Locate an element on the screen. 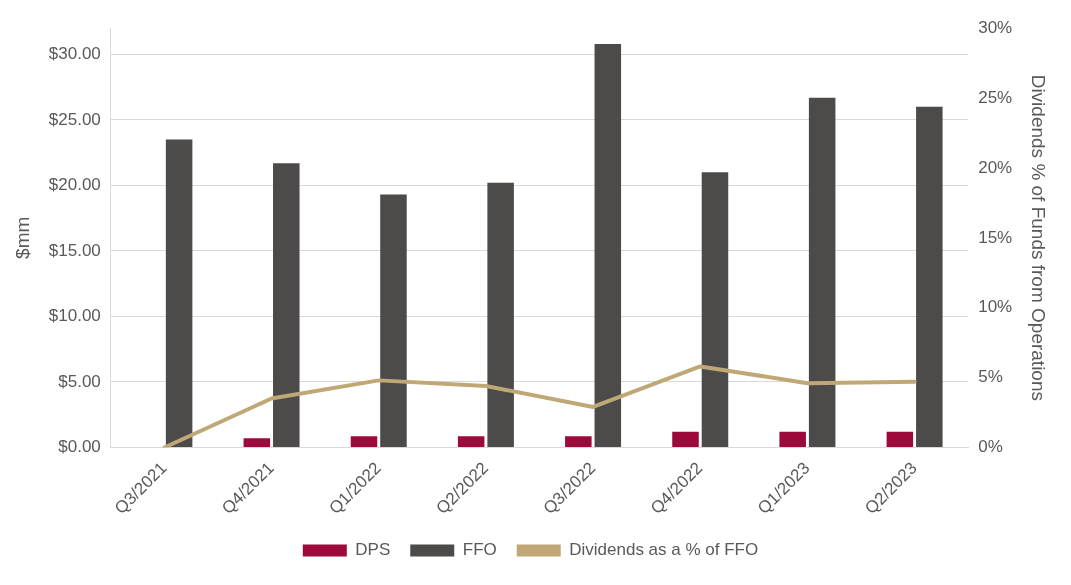 This screenshot has width=1071, height=585. y-tick-label: $25.00 is located at coordinates (74, 119).